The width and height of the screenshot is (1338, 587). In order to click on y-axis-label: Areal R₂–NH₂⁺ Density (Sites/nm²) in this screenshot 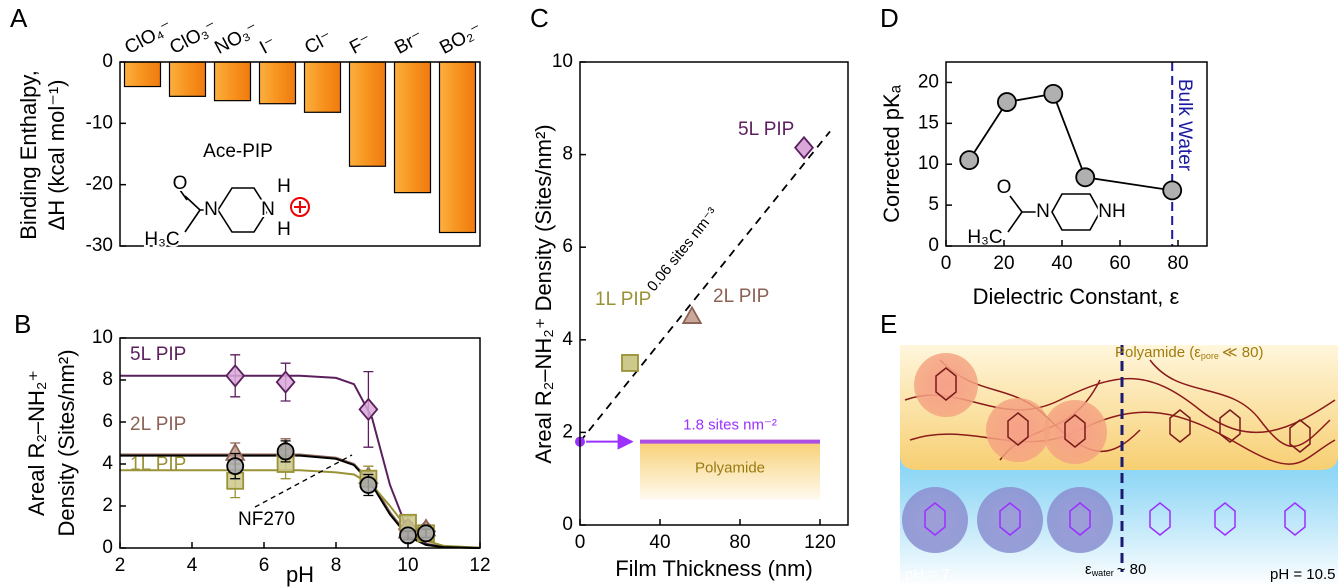, I will do `click(543, 293)`.